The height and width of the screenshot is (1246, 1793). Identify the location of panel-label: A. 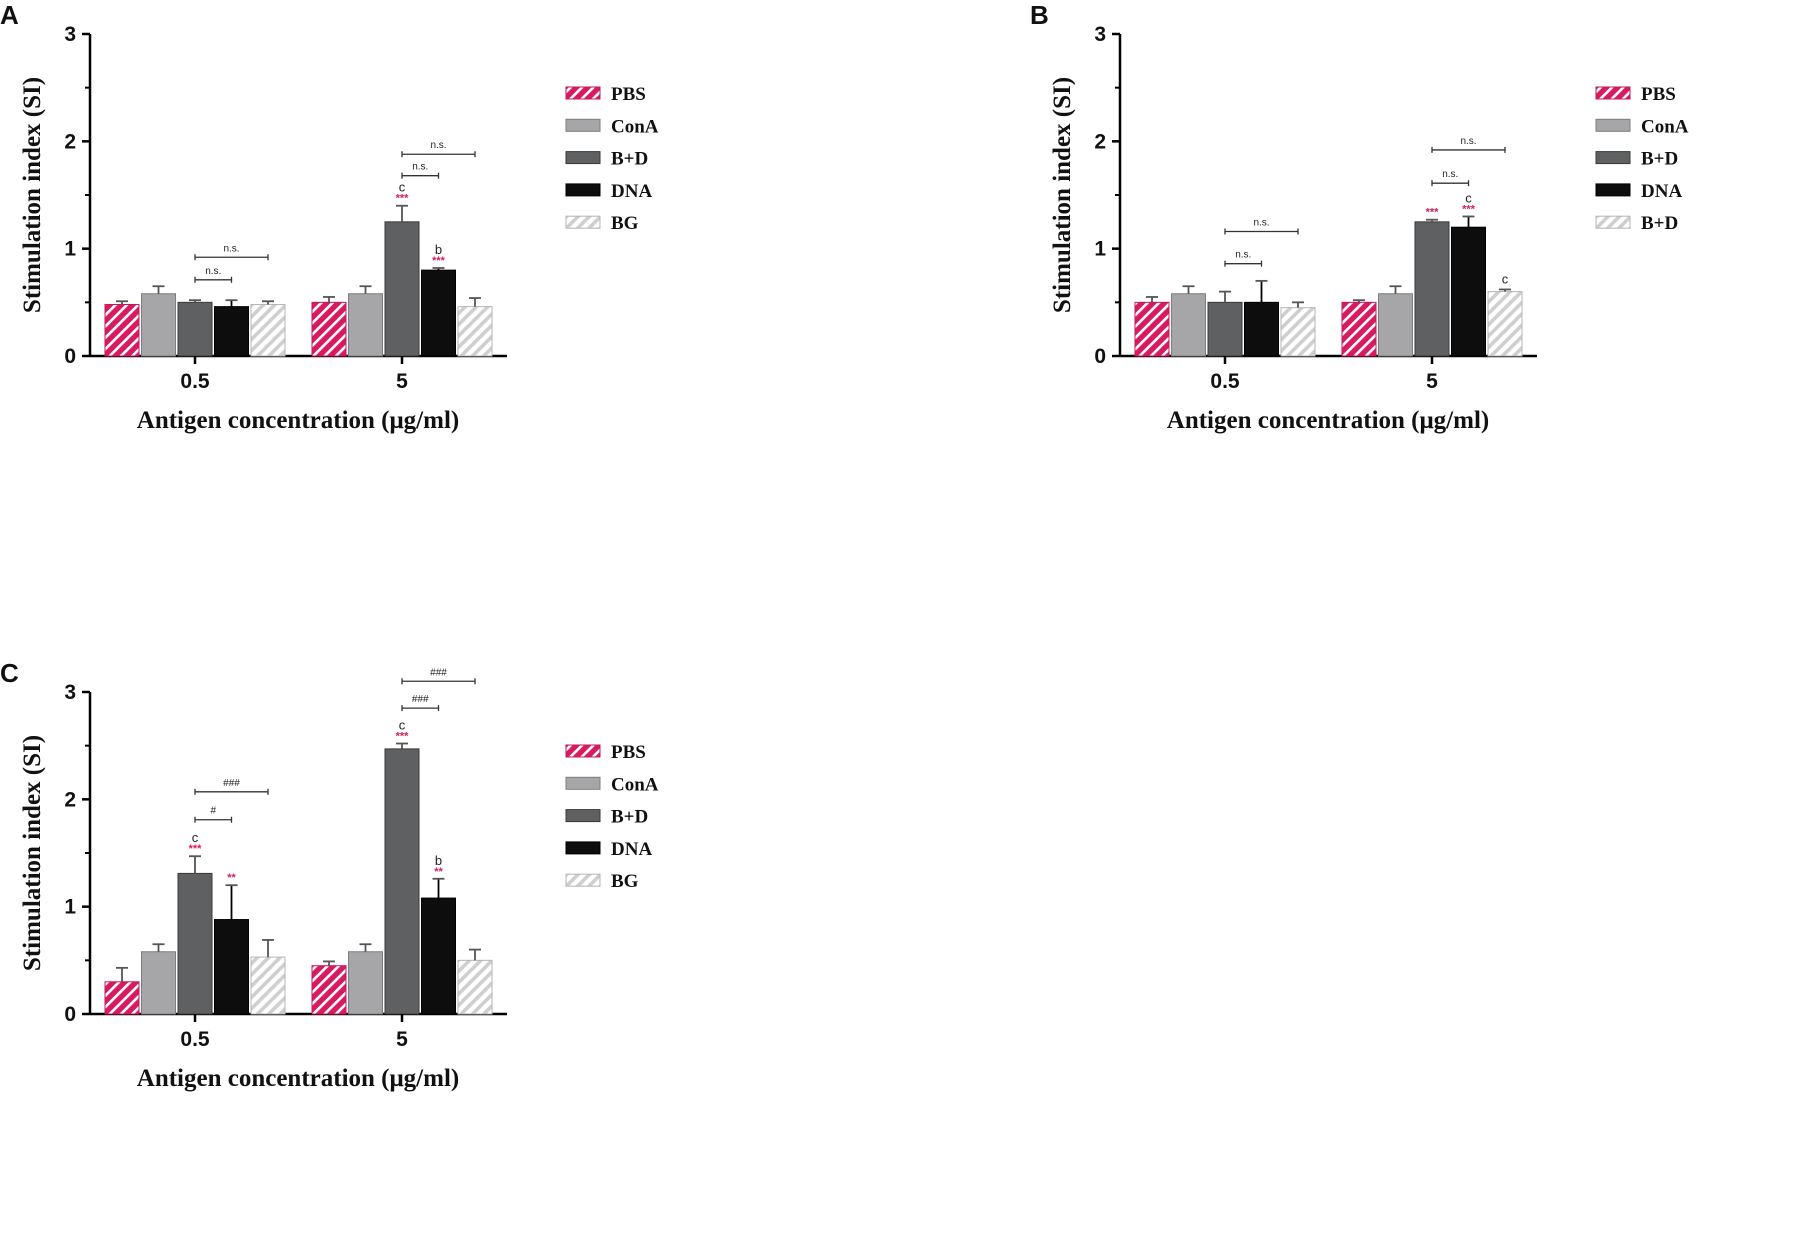
(9, 15).